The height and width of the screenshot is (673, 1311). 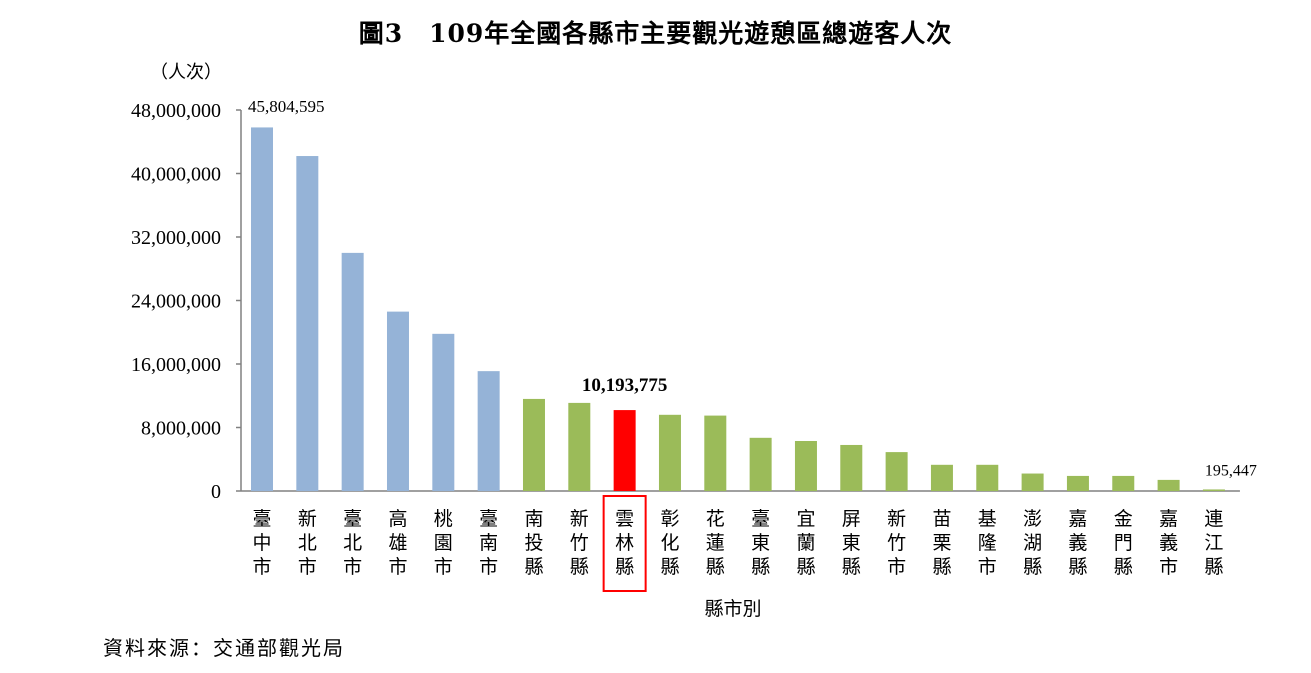 What do you see at coordinates (176, 175) in the screenshot?
I see `y-tick-label: 40,000,000` at bounding box center [176, 175].